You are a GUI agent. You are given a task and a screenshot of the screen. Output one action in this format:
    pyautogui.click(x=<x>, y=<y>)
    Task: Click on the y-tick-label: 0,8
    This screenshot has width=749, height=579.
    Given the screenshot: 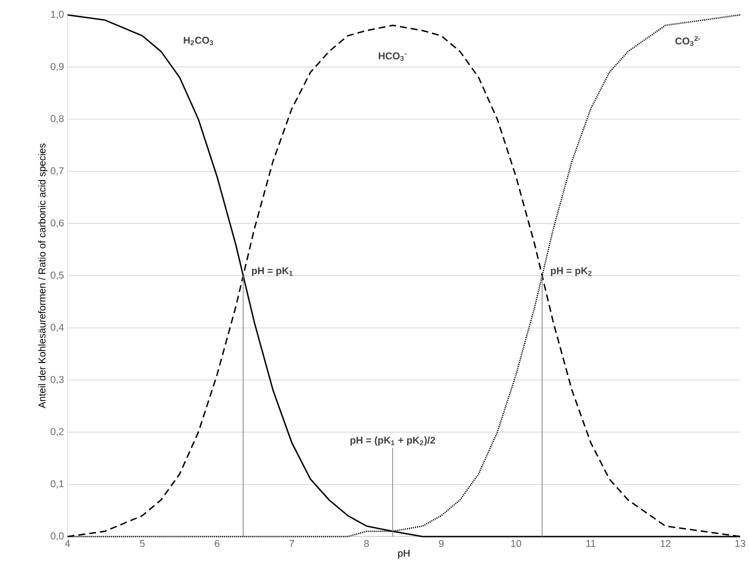 What is the action you would take?
    pyautogui.click(x=57, y=119)
    